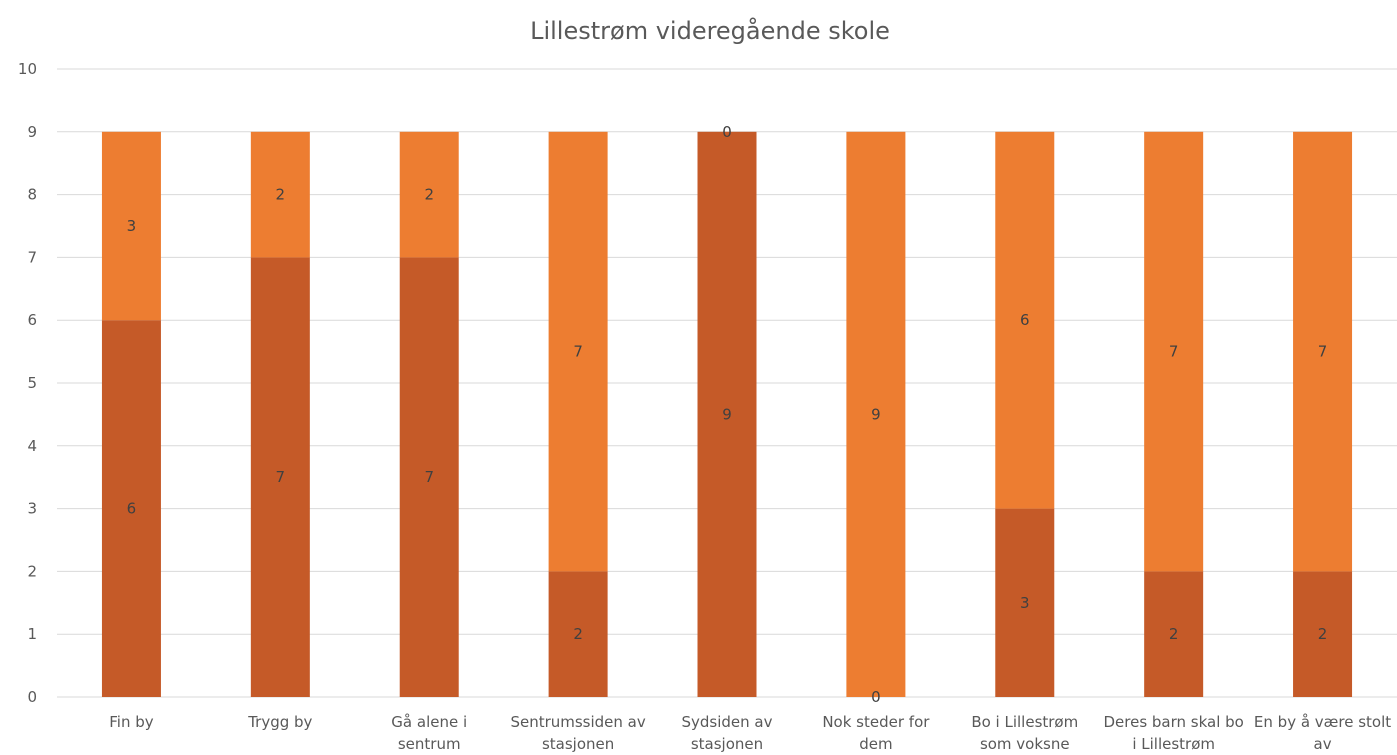  I want to click on data-label-7-series-2: 6, so click(1025, 320).